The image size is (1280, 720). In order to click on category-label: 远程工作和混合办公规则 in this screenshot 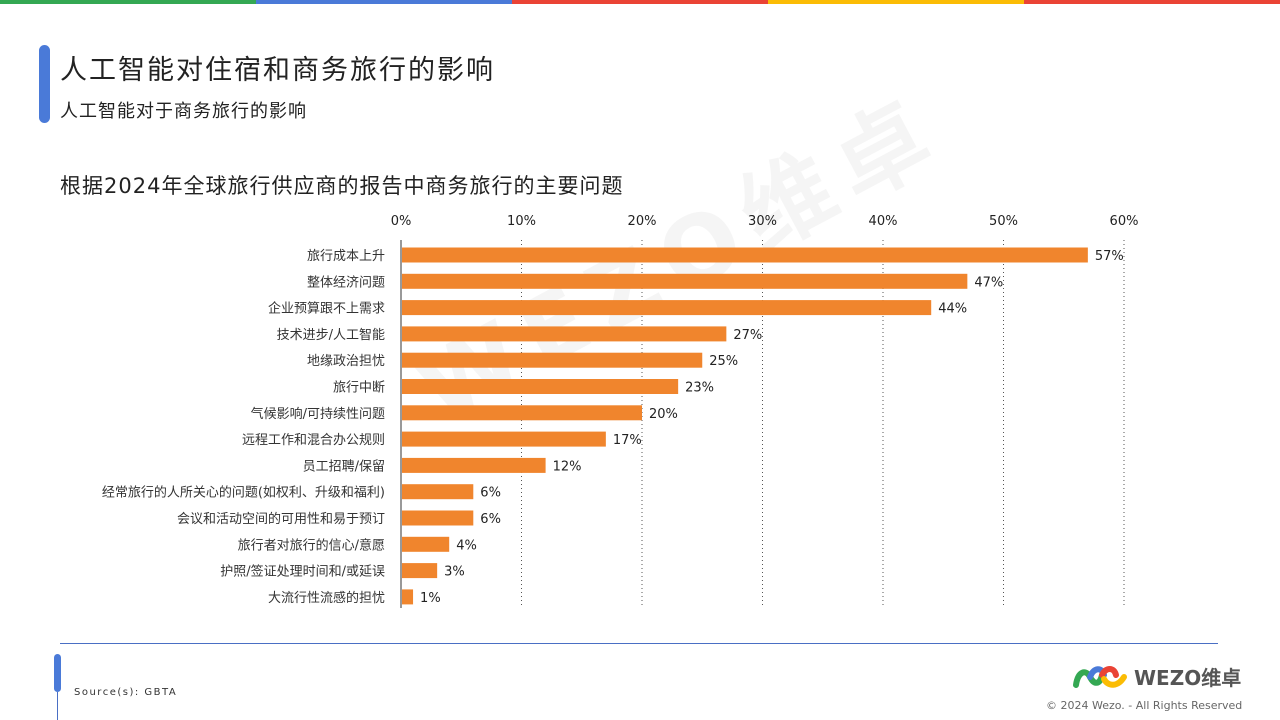, I will do `click(313, 440)`.